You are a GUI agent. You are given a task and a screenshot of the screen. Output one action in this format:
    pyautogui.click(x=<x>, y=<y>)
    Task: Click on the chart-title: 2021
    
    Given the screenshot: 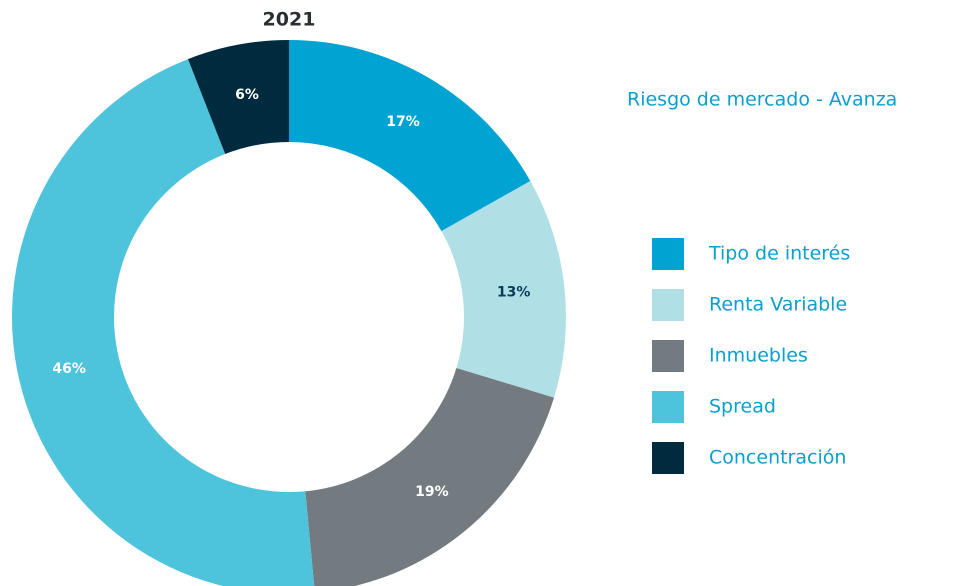 What is the action you would take?
    pyautogui.click(x=289, y=20)
    